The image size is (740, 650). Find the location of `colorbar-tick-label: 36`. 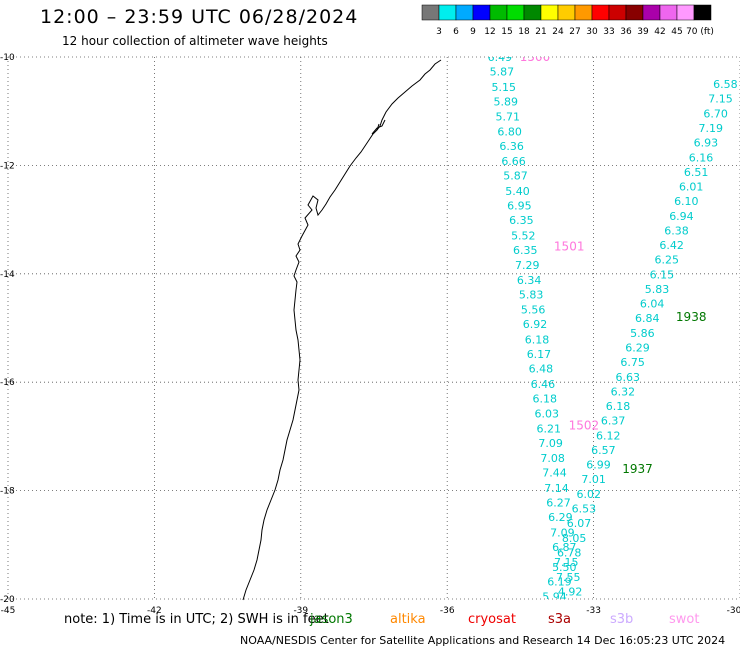

colorbar-tick-label: 36 is located at coordinates (626, 32).